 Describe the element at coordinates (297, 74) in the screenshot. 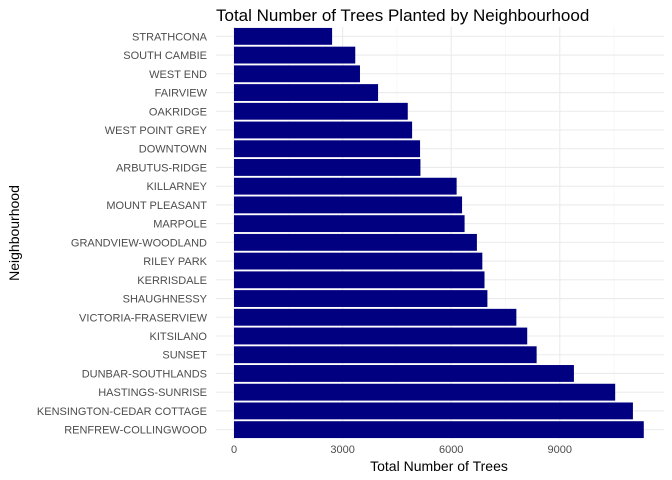

I see `bar-west-end` at that location.